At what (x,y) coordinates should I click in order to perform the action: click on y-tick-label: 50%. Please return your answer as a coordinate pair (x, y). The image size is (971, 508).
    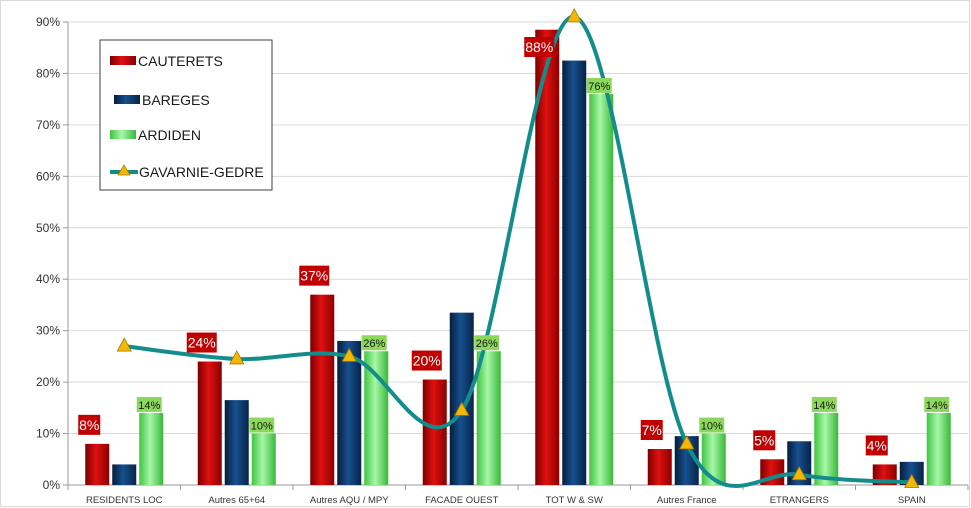
    Looking at the image, I should click on (48, 228).